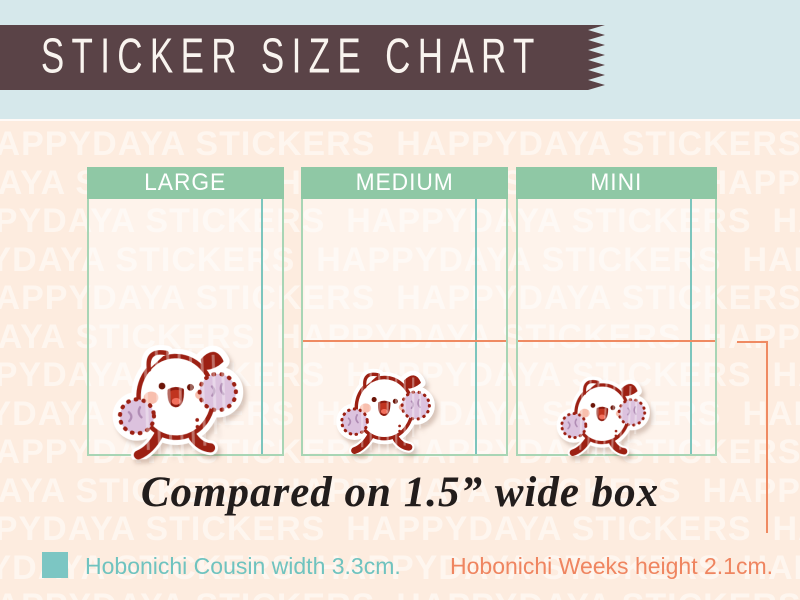 The width and height of the screenshot is (800, 600). I want to click on comparison-caption: Compared on 1.5” wide box, so click(400, 492).